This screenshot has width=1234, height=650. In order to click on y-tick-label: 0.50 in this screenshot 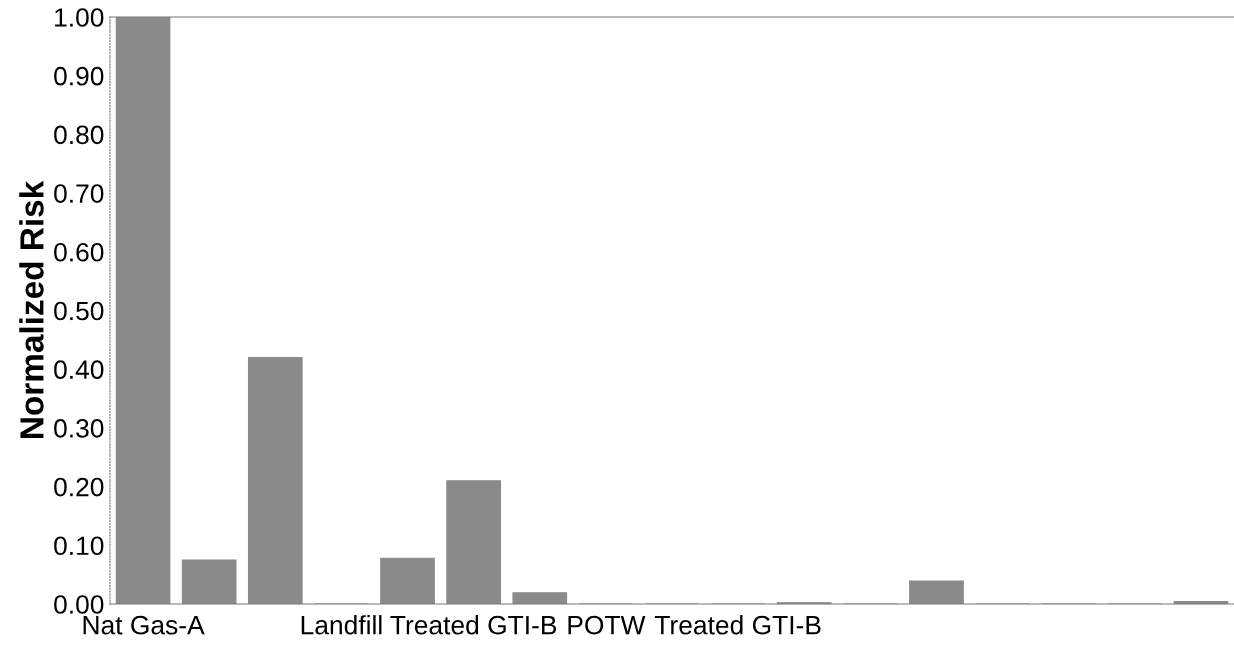, I will do `click(79, 311)`.